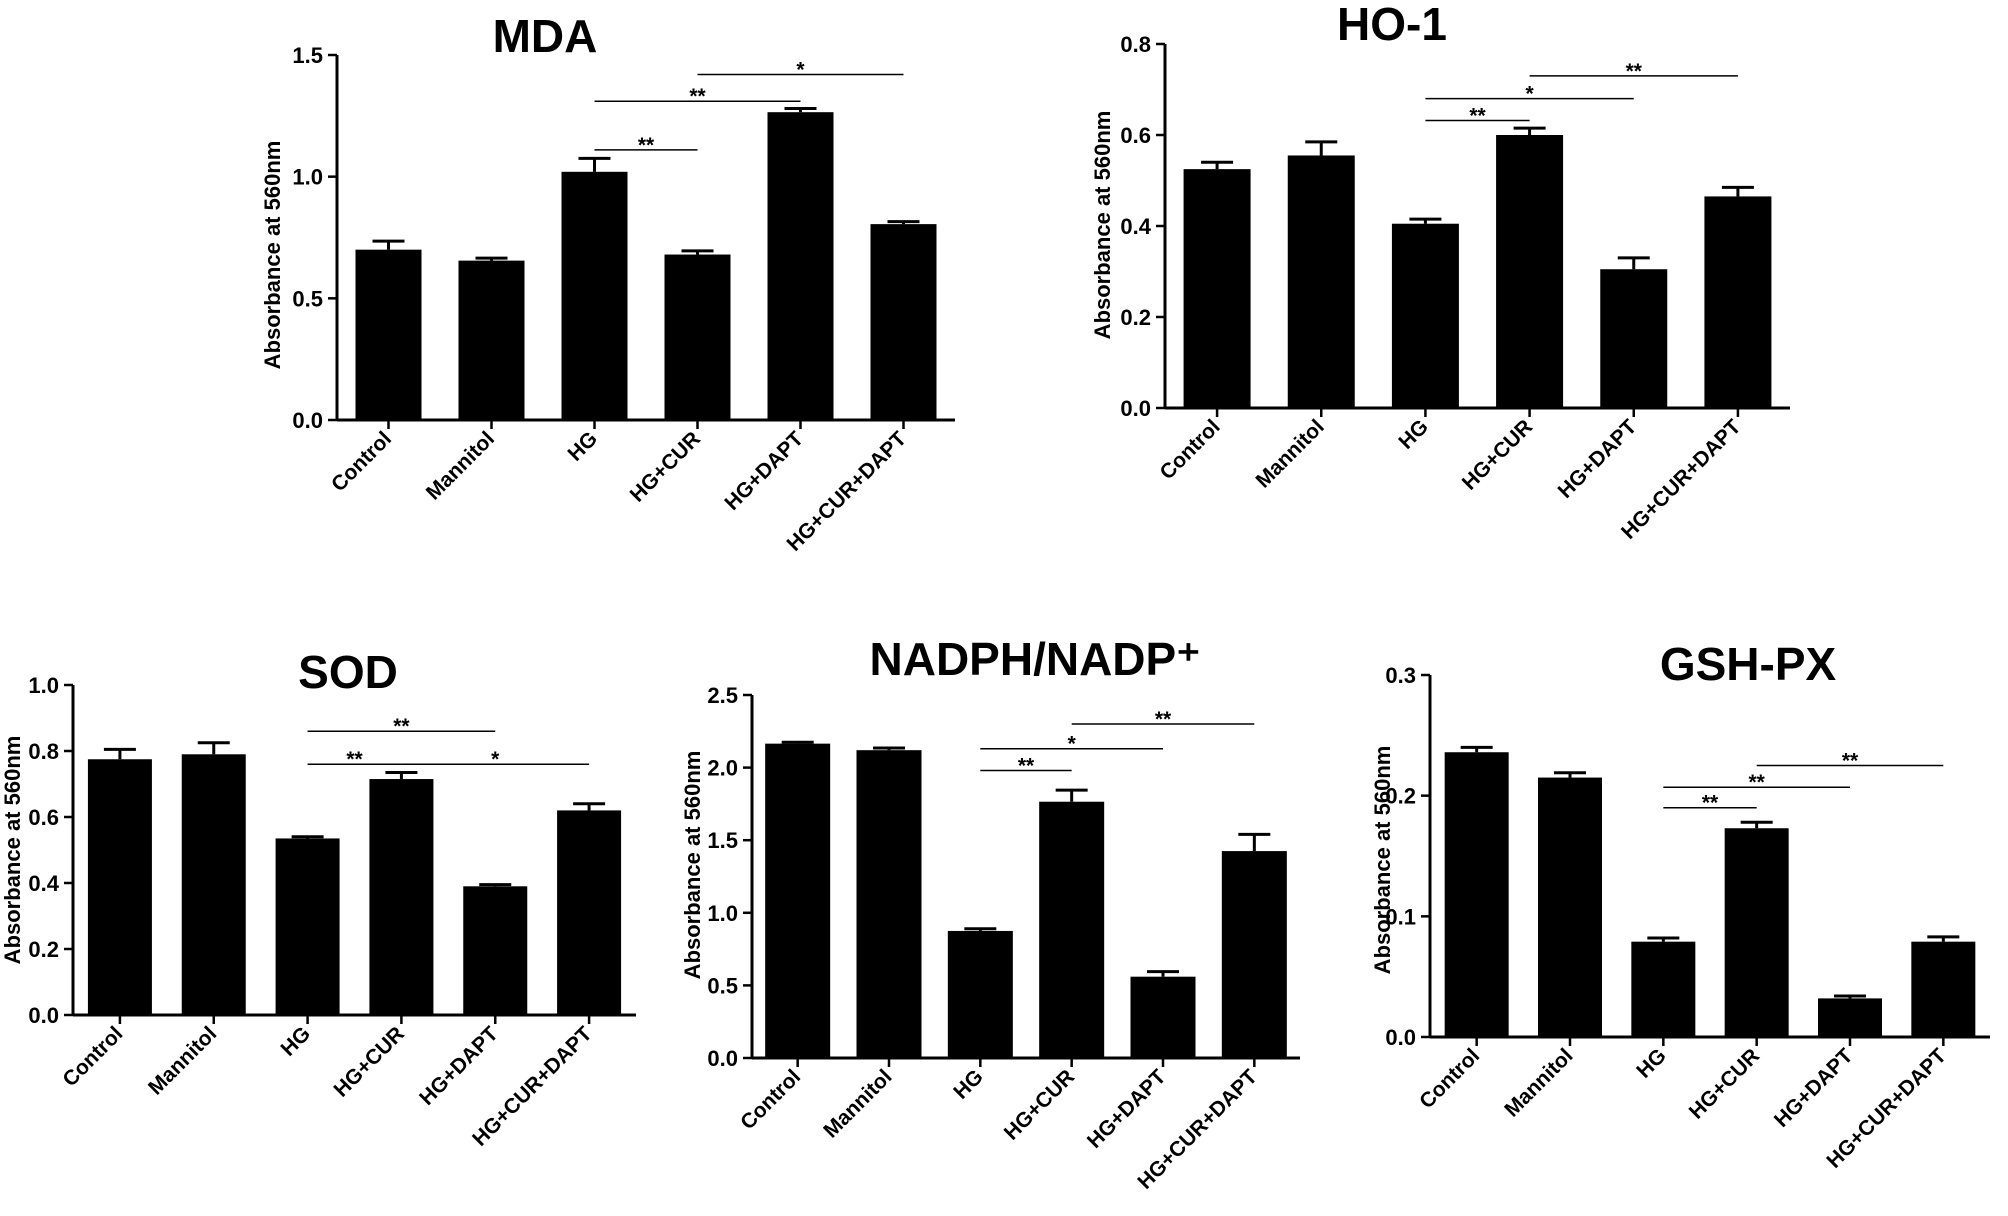 The width and height of the screenshot is (2008, 1216). What do you see at coordinates (722, 768) in the screenshot?
I see `y-tick-label: 2.0` at bounding box center [722, 768].